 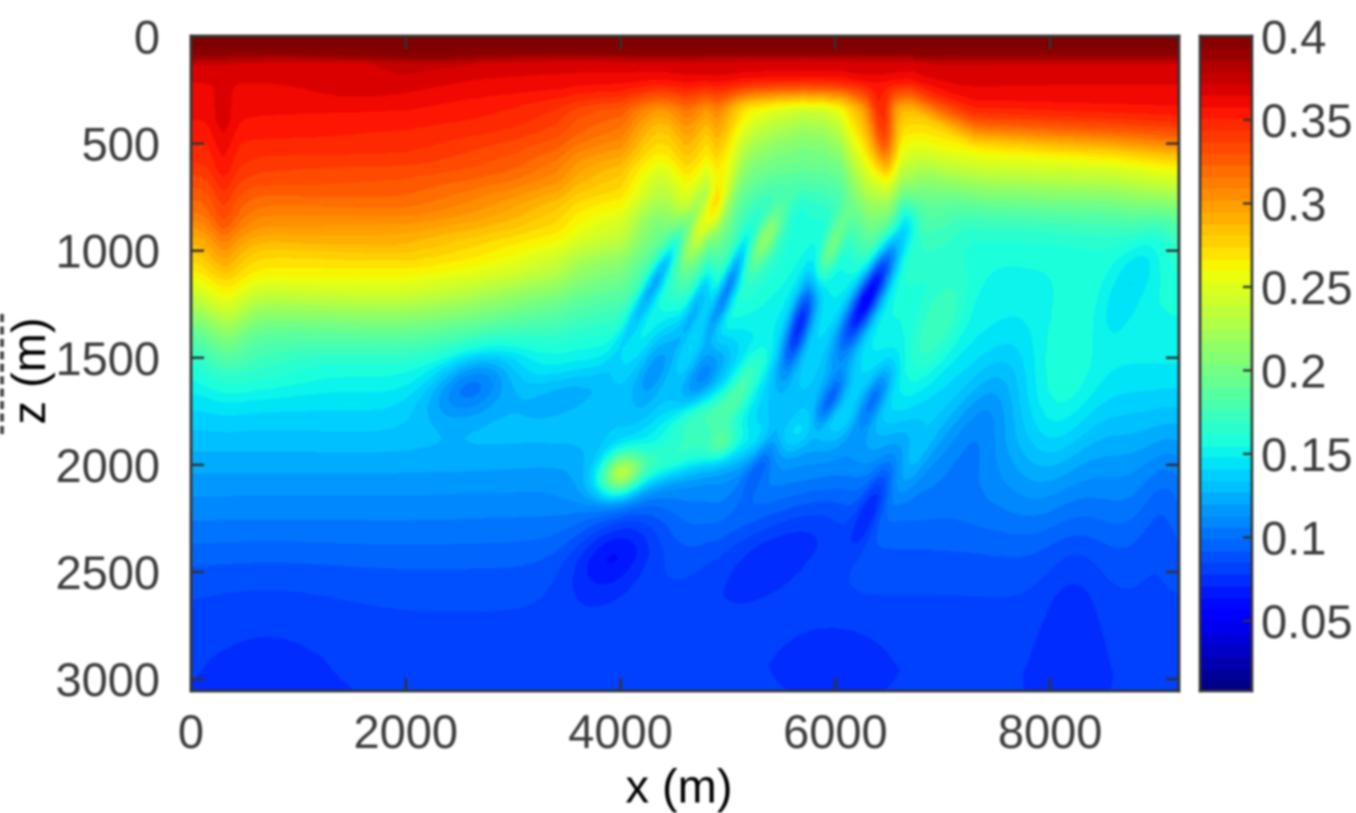 I want to click on svg-text: 1500, so click(x=107, y=358).